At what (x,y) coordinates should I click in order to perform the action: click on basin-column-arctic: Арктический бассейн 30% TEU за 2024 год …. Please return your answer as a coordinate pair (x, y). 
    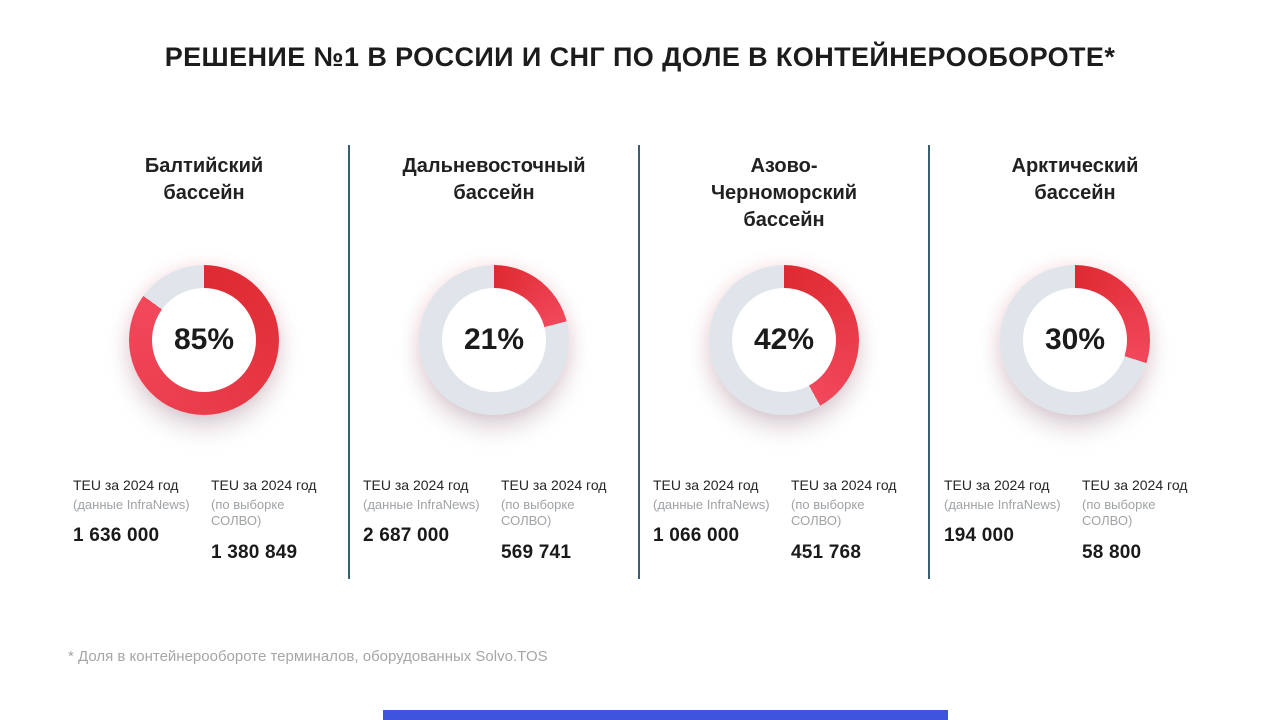
    Looking at the image, I should click on (1075, 362).